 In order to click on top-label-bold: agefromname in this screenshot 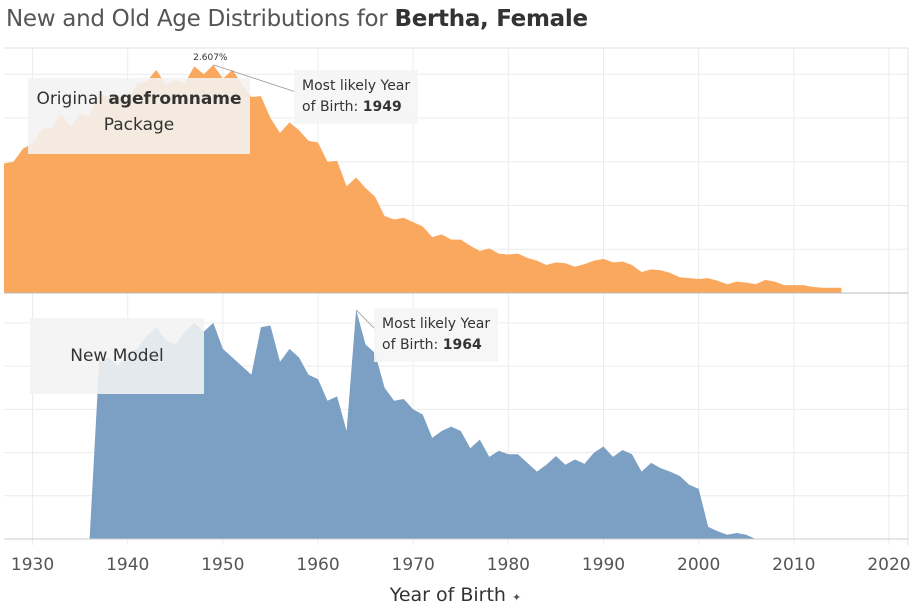, I will do `click(175, 99)`.